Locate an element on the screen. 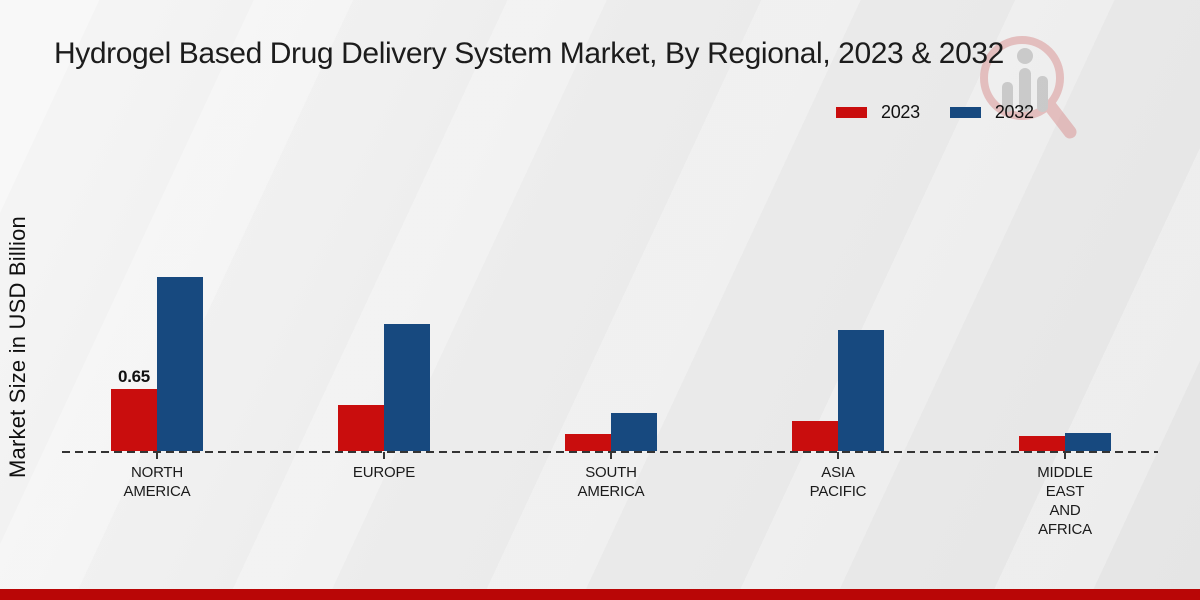 This screenshot has width=1200, height=600. bar-group-south-america is located at coordinates (611, 226).